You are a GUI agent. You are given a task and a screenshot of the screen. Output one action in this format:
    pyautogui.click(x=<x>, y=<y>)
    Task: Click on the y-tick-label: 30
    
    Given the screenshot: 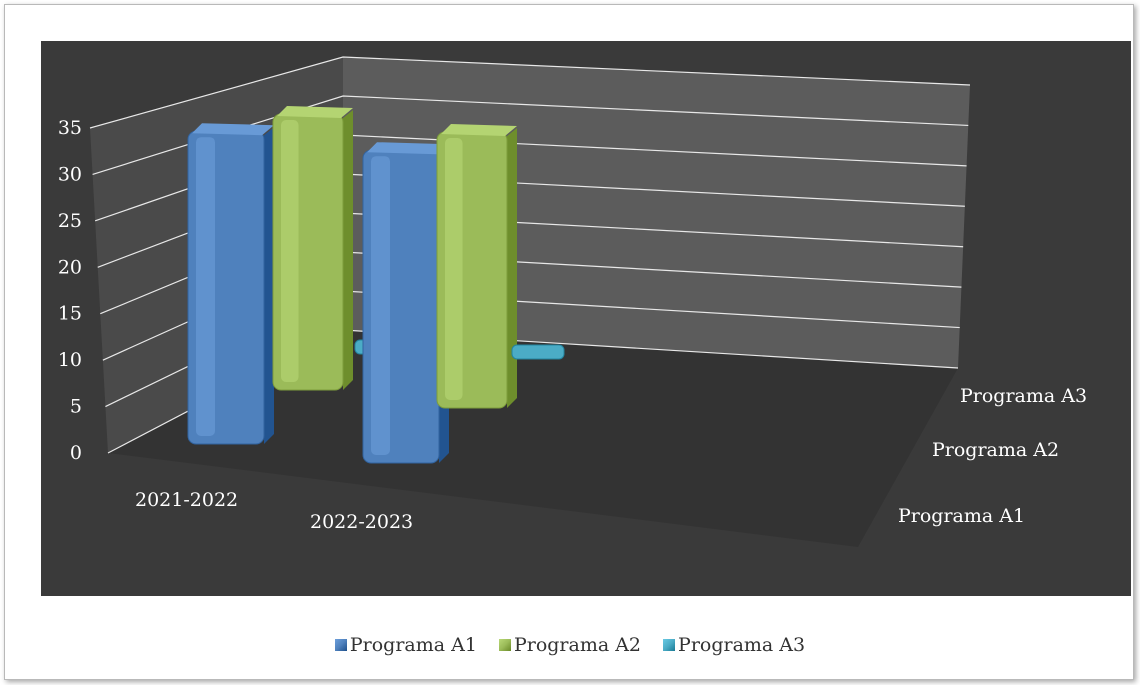 What is the action you would take?
    pyautogui.click(x=70, y=174)
    